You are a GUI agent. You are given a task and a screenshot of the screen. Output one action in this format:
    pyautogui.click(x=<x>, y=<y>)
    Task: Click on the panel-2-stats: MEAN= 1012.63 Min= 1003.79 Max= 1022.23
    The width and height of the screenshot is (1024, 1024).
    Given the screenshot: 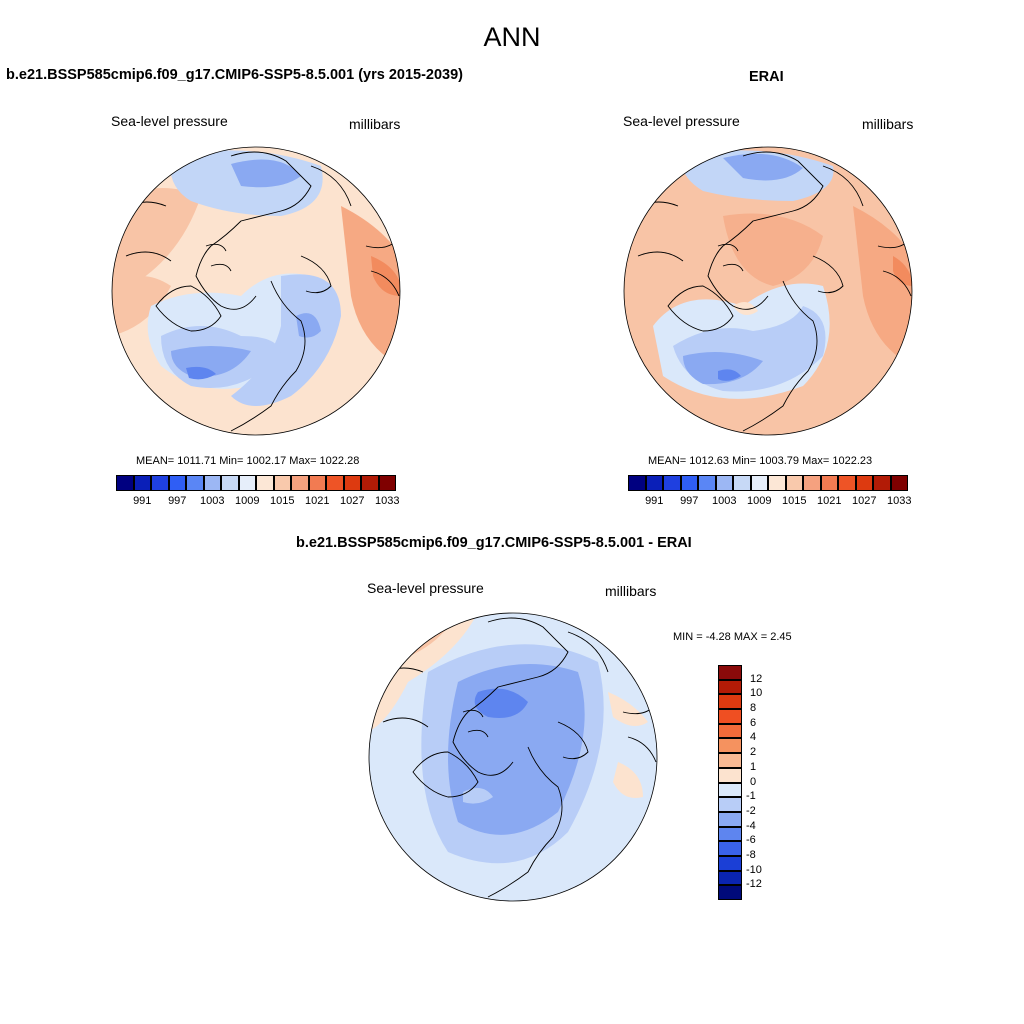 What is the action you would take?
    pyautogui.click(x=760, y=461)
    